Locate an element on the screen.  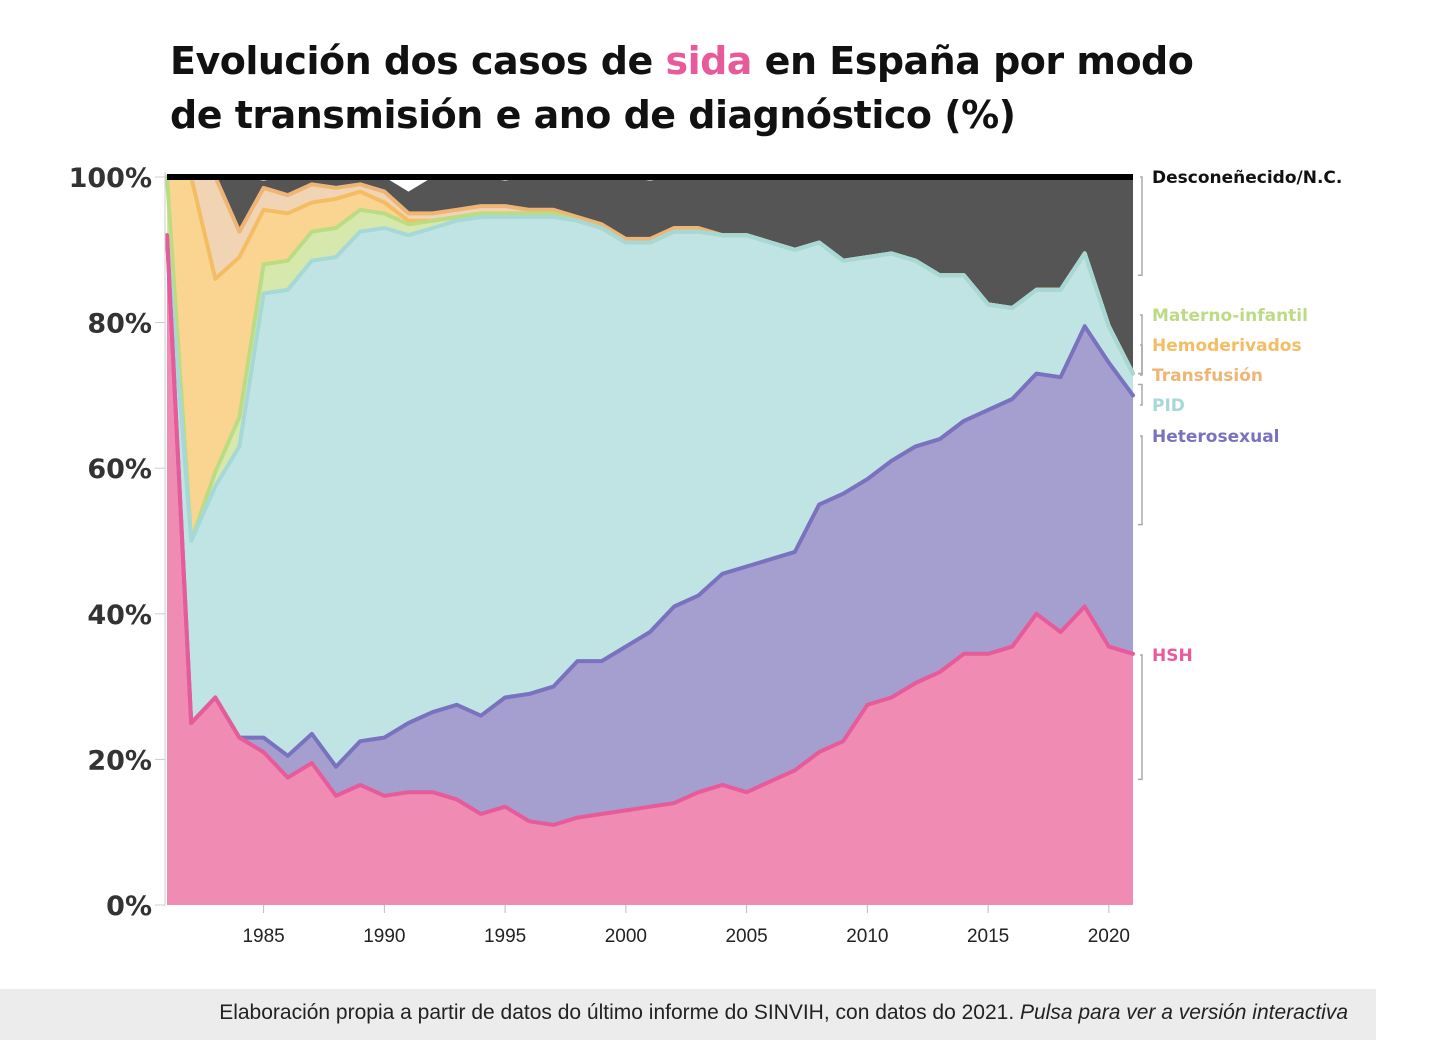
y-axis: 0% 20% 40% 60% 80% 100% is located at coordinates (117, 542).